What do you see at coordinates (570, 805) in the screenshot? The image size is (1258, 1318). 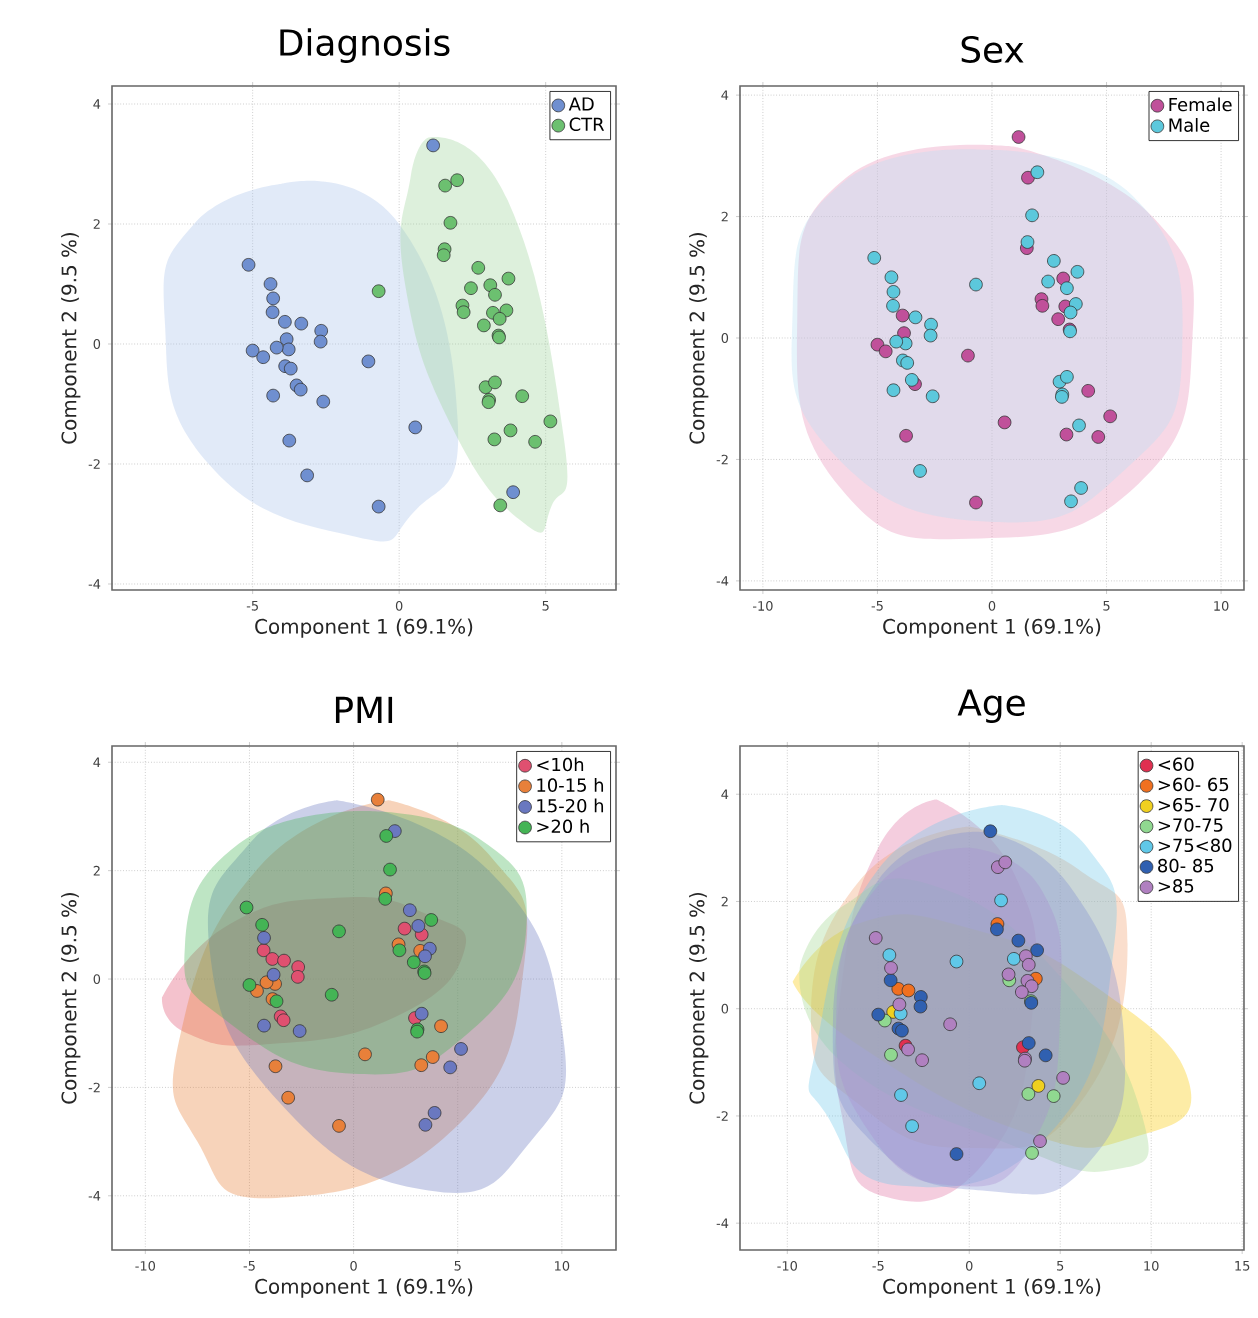 I see `legend-label: 15-20 h` at bounding box center [570, 805].